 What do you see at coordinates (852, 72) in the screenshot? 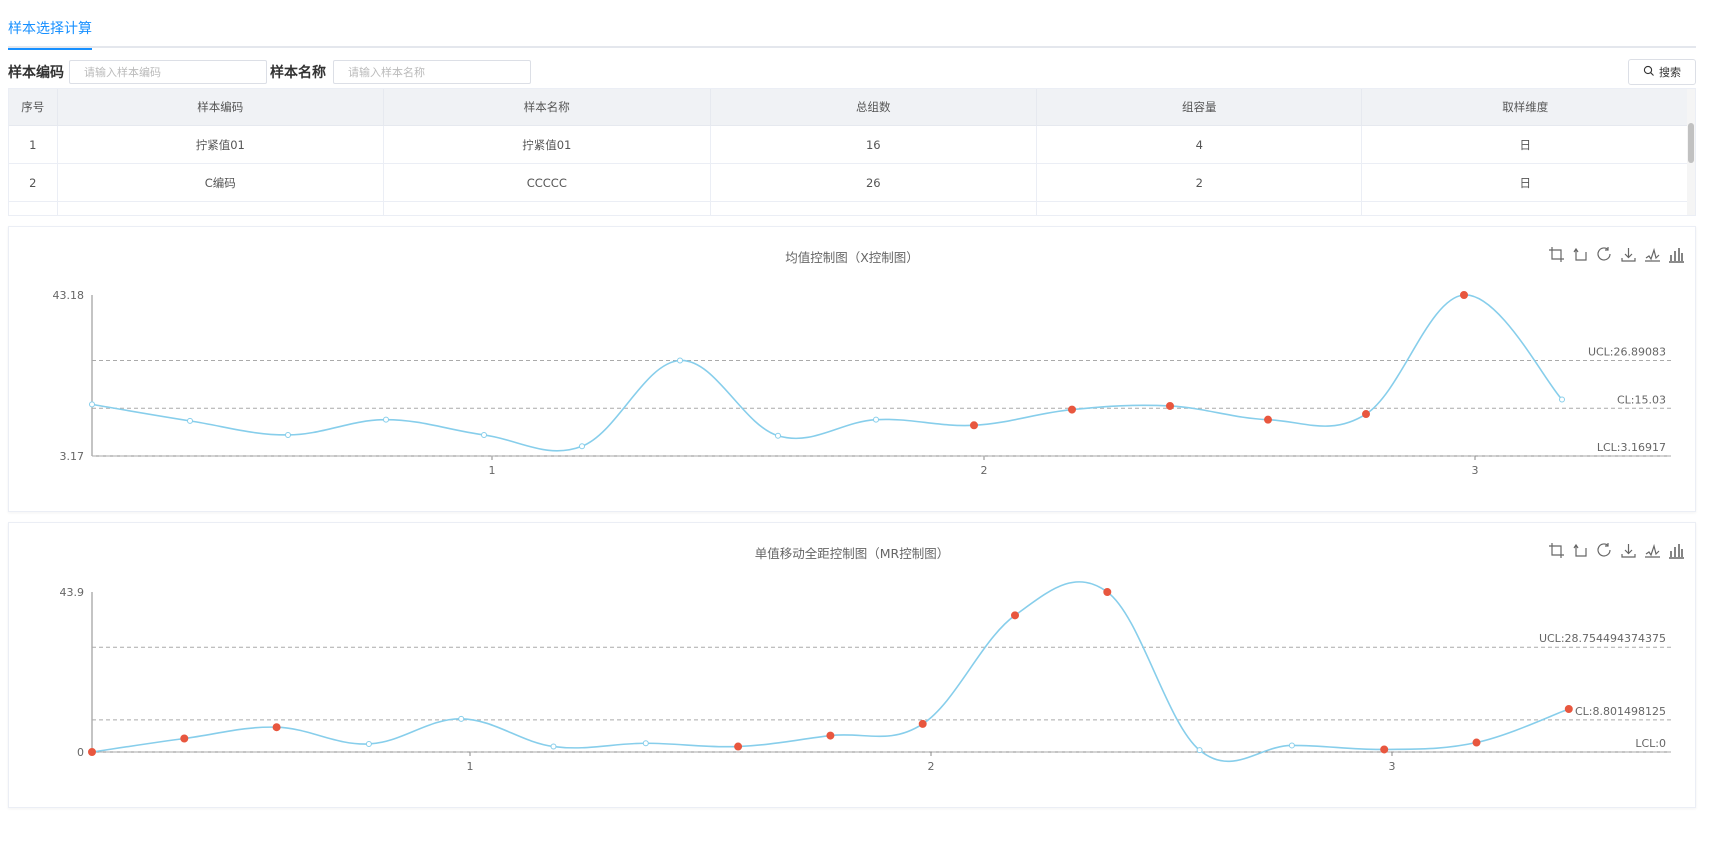
I see `filter-bar: 样本编码 样本名称 搜索` at bounding box center [852, 72].